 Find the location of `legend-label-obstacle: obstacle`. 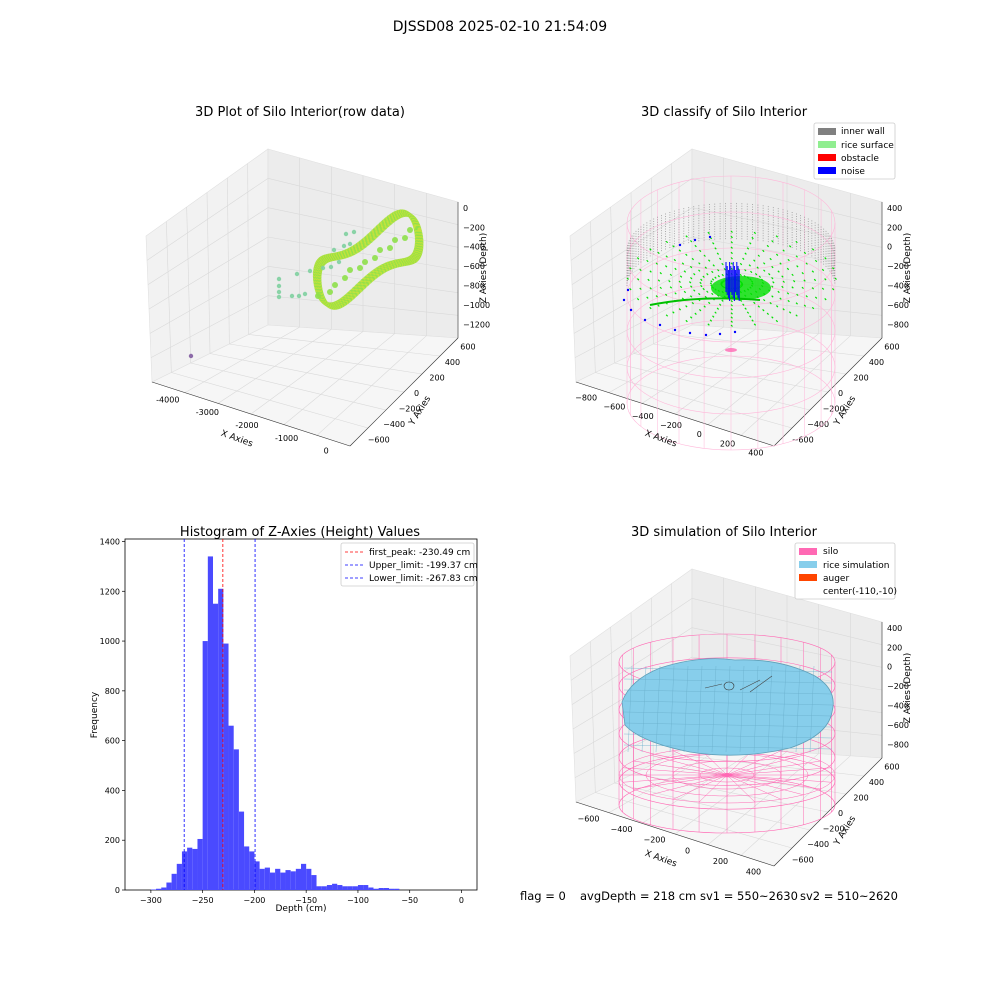

legend-label-obstacle: obstacle is located at coordinates (860, 159).